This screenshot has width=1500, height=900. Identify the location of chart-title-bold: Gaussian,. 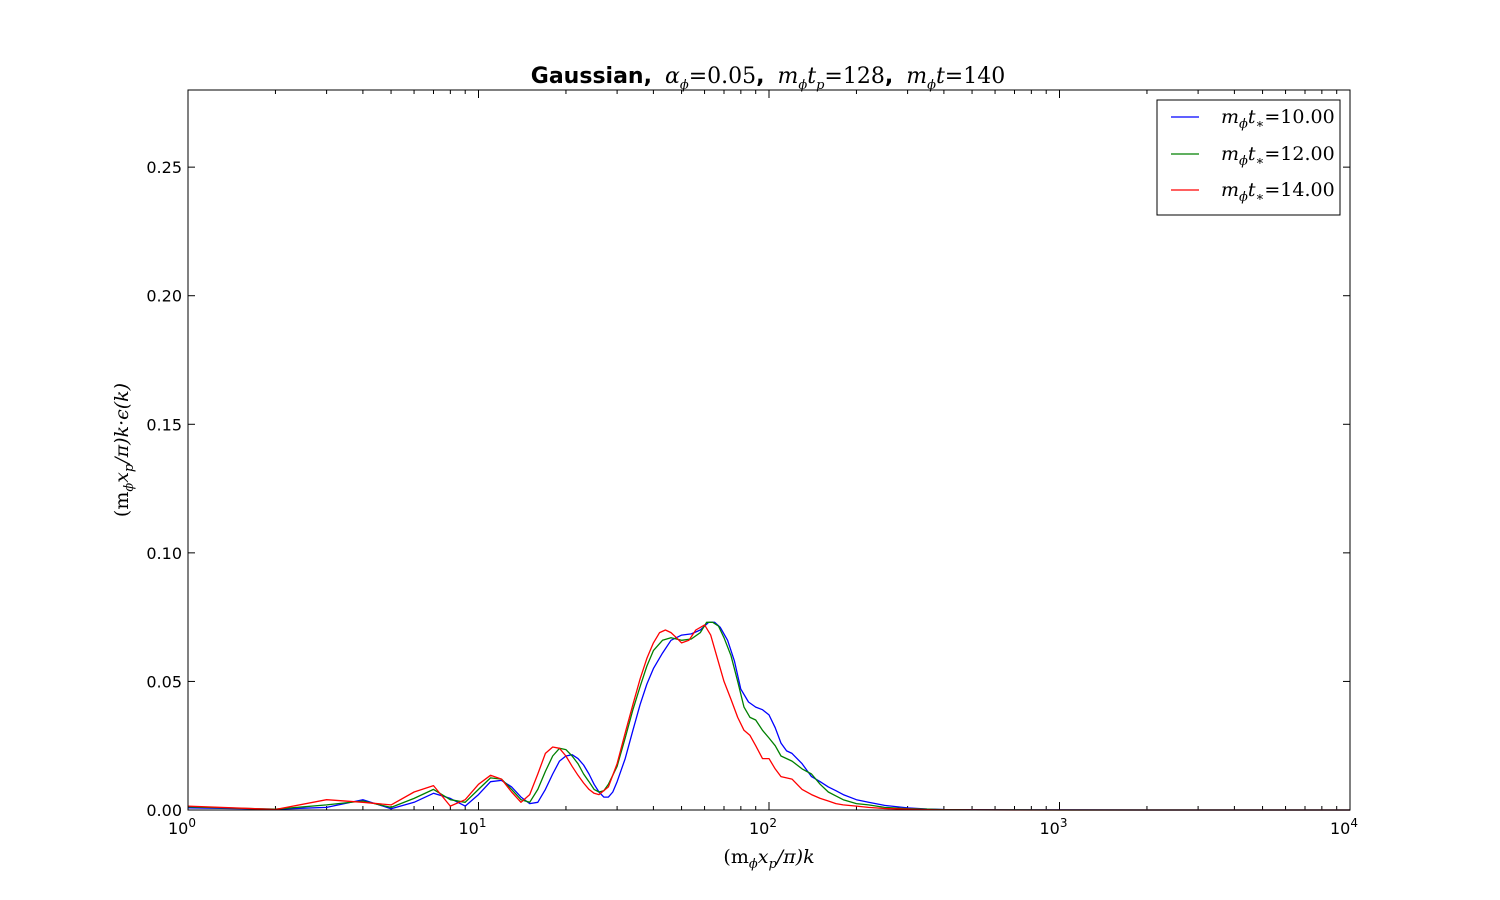
(591, 76).